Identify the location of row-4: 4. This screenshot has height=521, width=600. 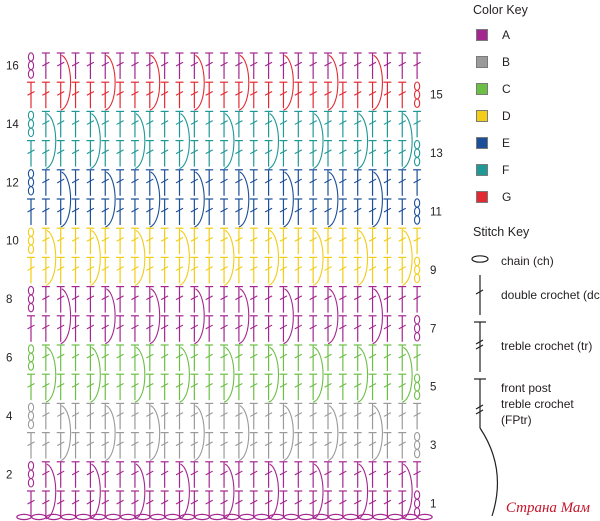
(214, 416).